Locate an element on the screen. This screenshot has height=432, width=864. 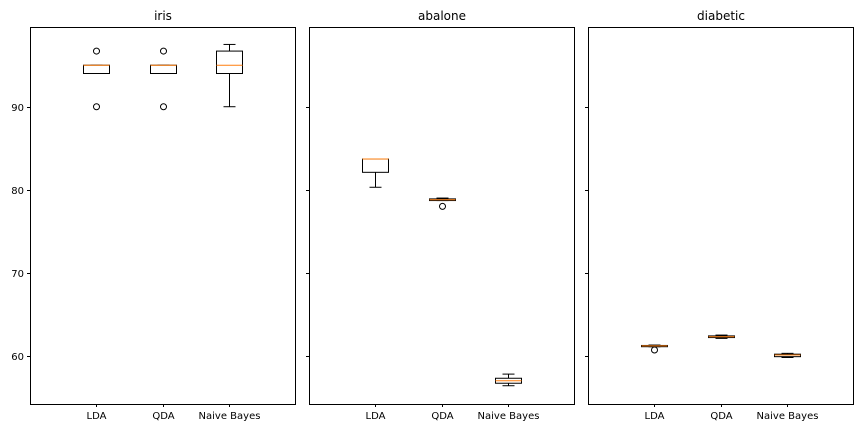
y-tick-label: 90 is located at coordinates (17, 108).